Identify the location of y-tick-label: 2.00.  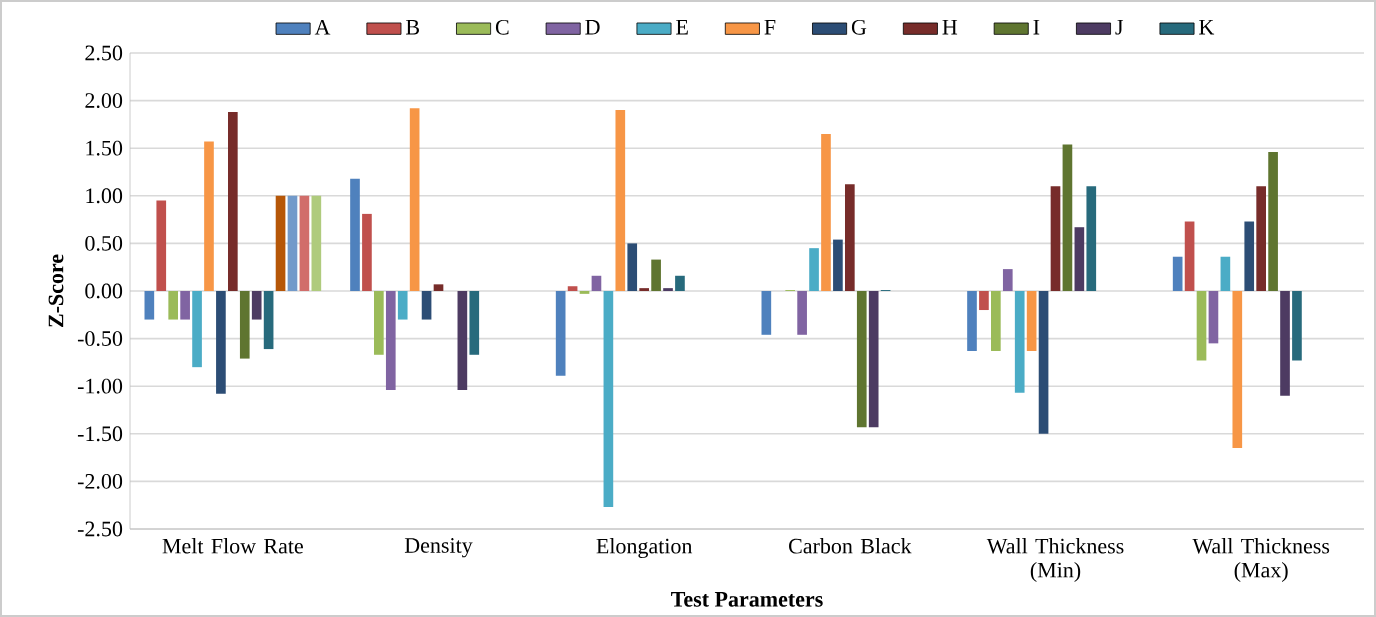
(104, 101).